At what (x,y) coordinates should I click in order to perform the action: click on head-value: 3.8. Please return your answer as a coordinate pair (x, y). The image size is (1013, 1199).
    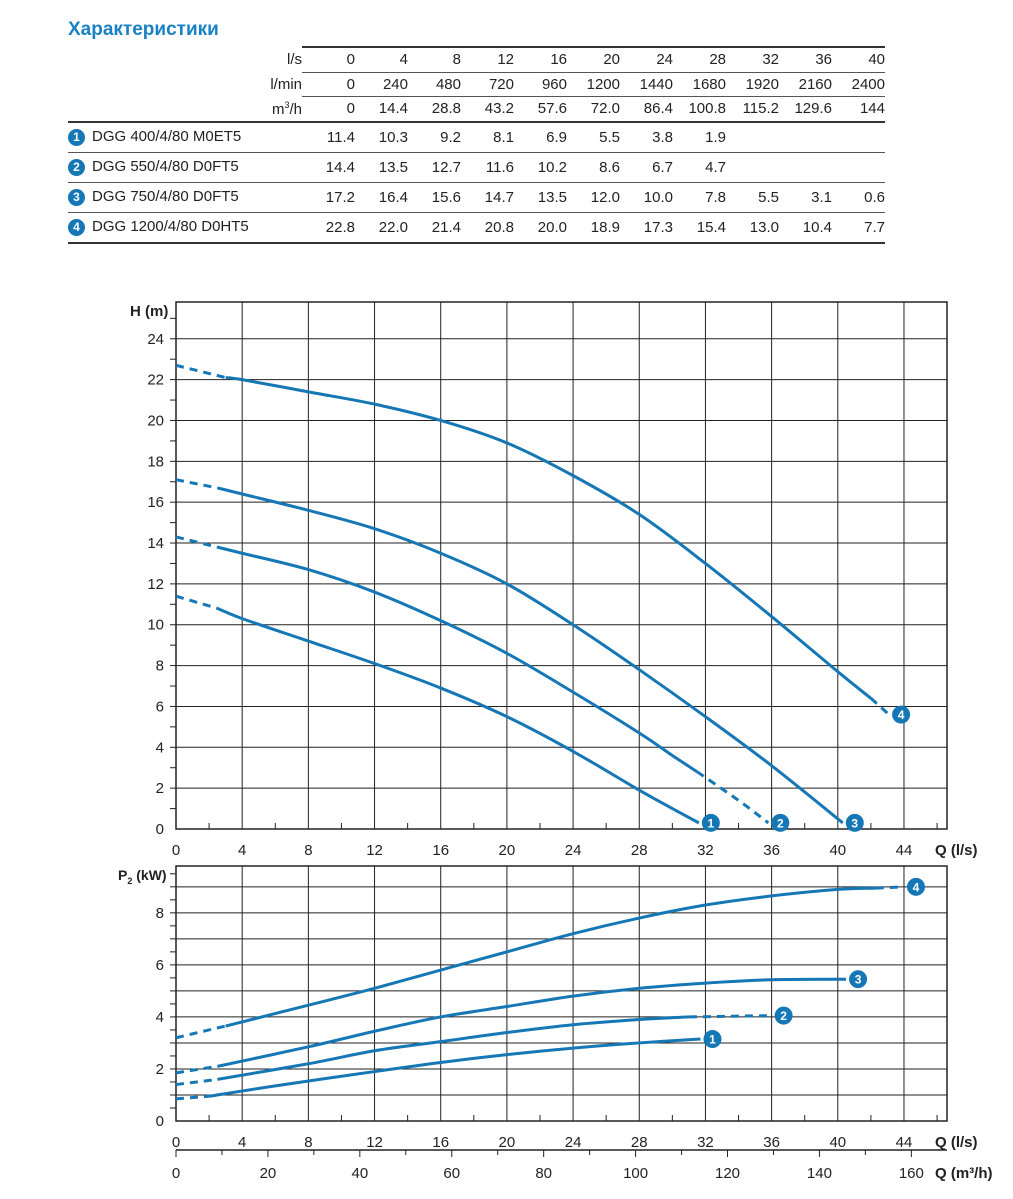
    Looking at the image, I should click on (646, 136).